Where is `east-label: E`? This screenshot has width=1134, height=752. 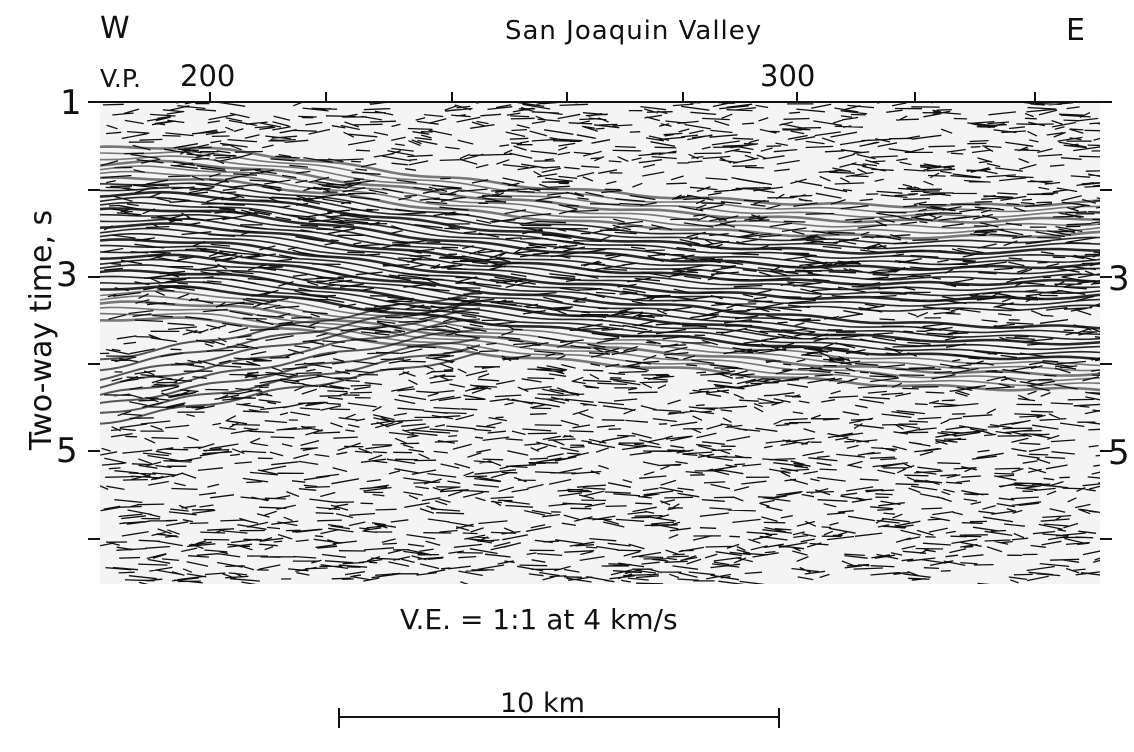
east-label: E is located at coordinates (1075, 30).